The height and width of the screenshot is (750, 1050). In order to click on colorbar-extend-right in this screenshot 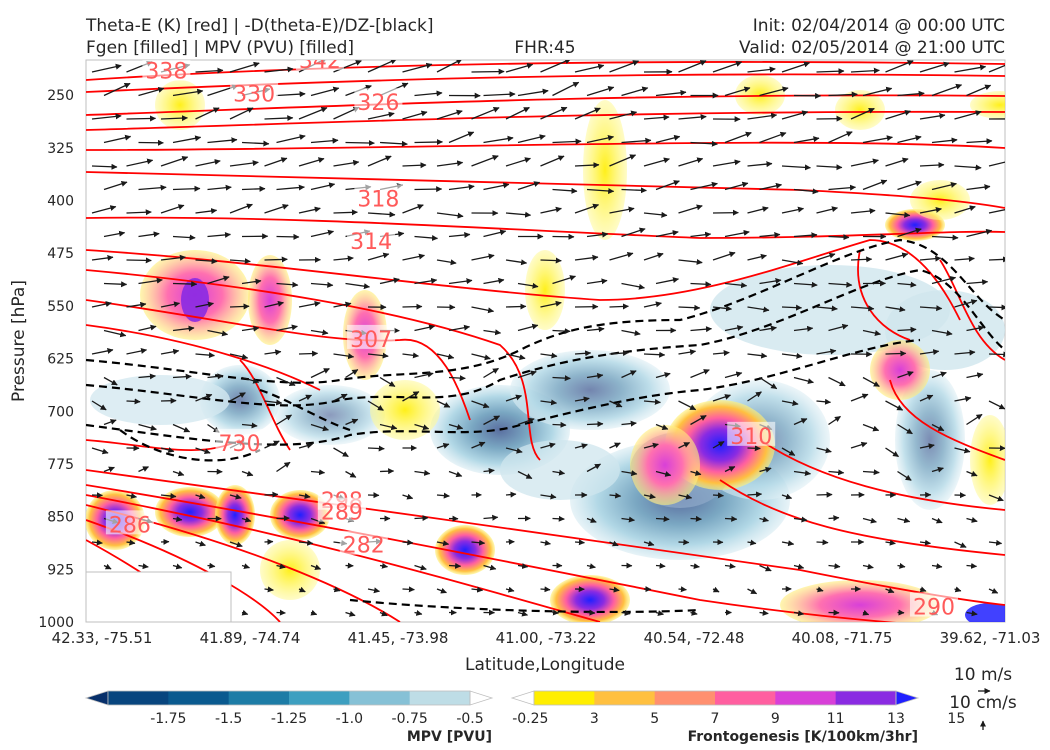, I will do `click(481, 698)`.